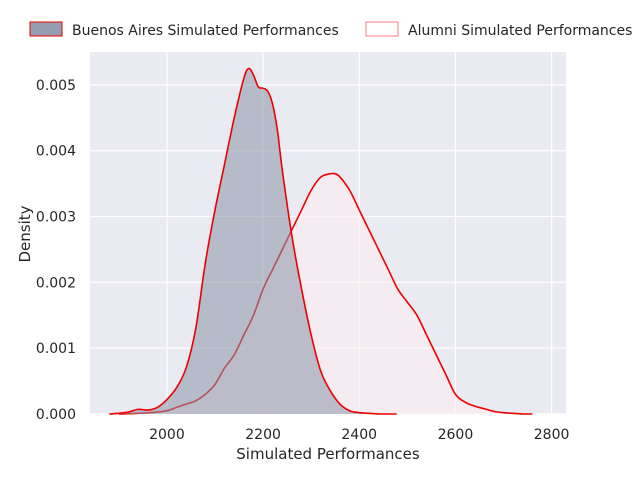  Describe the element at coordinates (56, 86) in the screenshot. I see `y-tick-label: 0.005` at that location.